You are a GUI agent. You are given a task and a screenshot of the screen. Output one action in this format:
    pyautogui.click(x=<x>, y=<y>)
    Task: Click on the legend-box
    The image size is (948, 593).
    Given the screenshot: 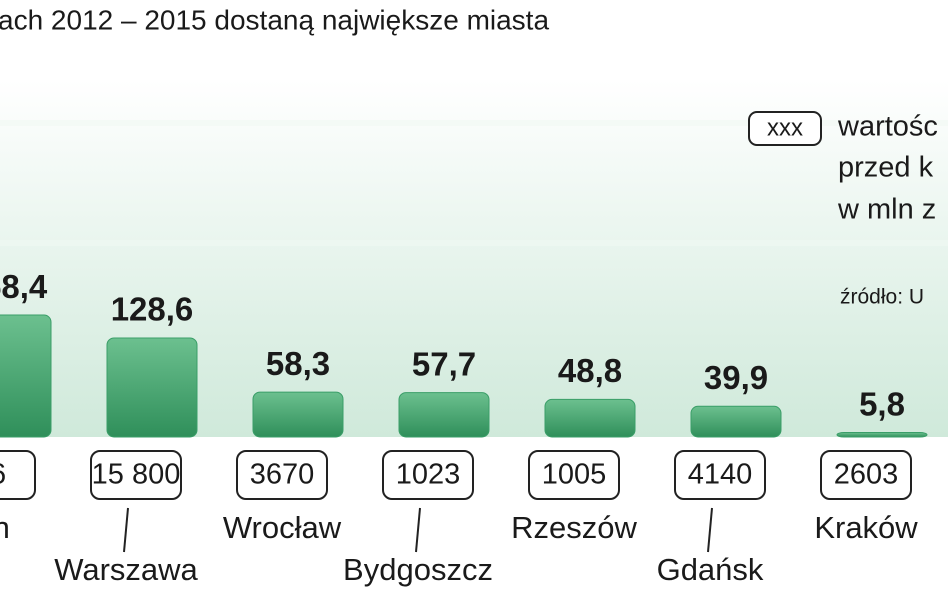 What is the action you would take?
    pyautogui.click(x=785, y=128)
    